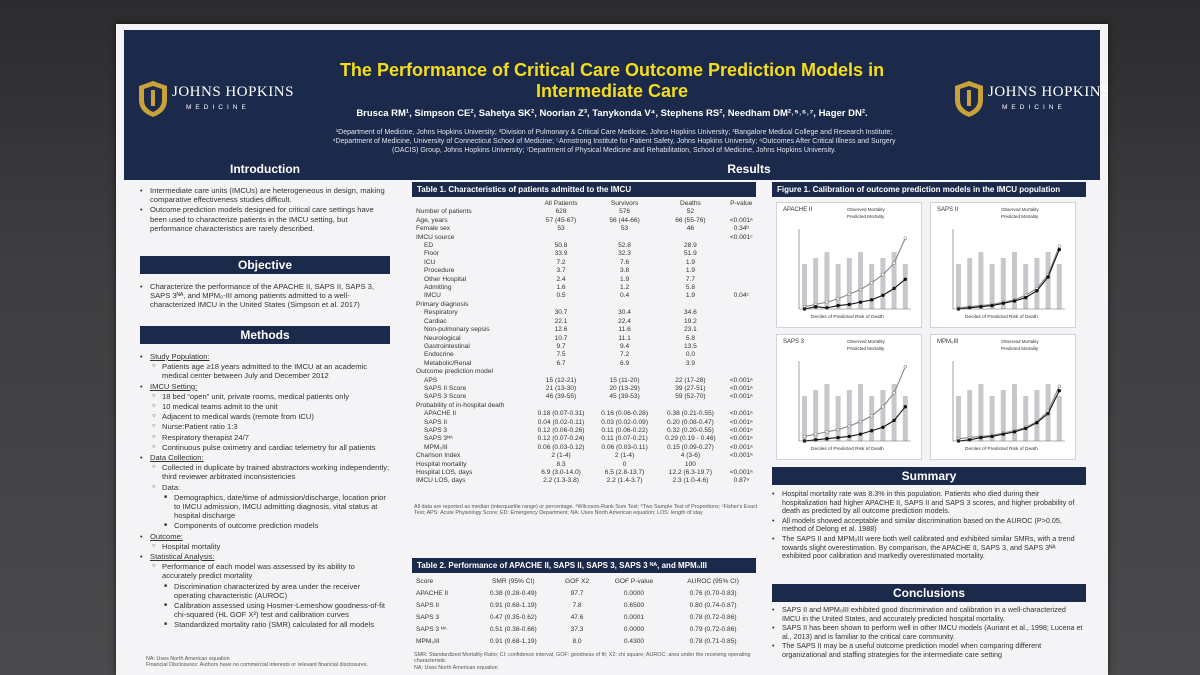 The image size is (1200, 675). Describe the element at coordinates (425, 581) in the screenshot. I see `column-header: Score` at that location.